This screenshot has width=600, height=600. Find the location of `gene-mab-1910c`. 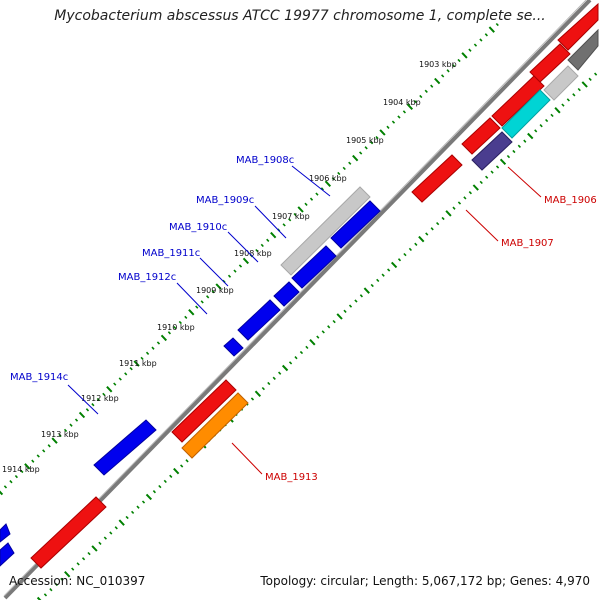

gene-mab-1910c is located at coordinates (314, 267).